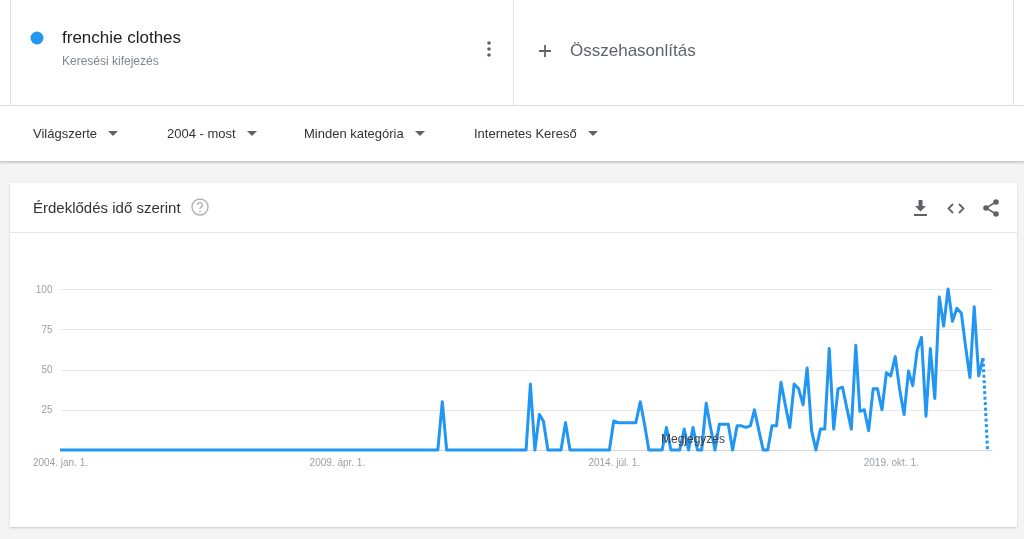 The height and width of the screenshot is (539, 1024). Describe the element at coordinates (60, 462) in the screenshot. I see `x-tick-label: 2004. jan. 1.` at that location.